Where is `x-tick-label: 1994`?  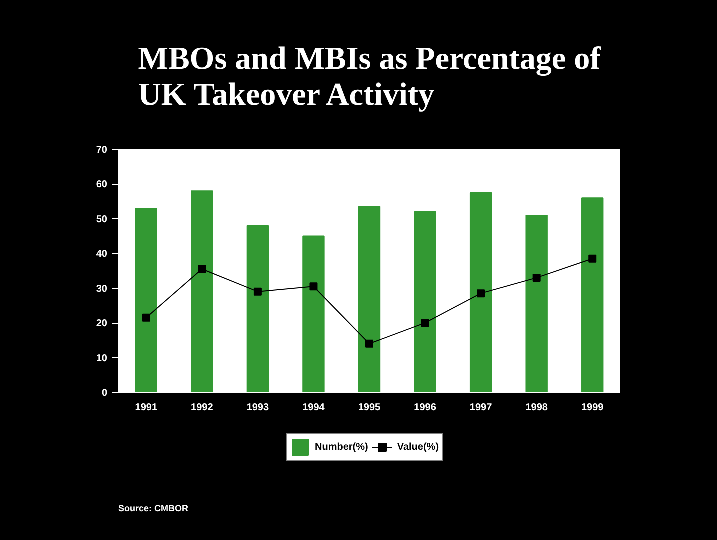 x-tick-label: 1994 is located at coordinates (314, 408).